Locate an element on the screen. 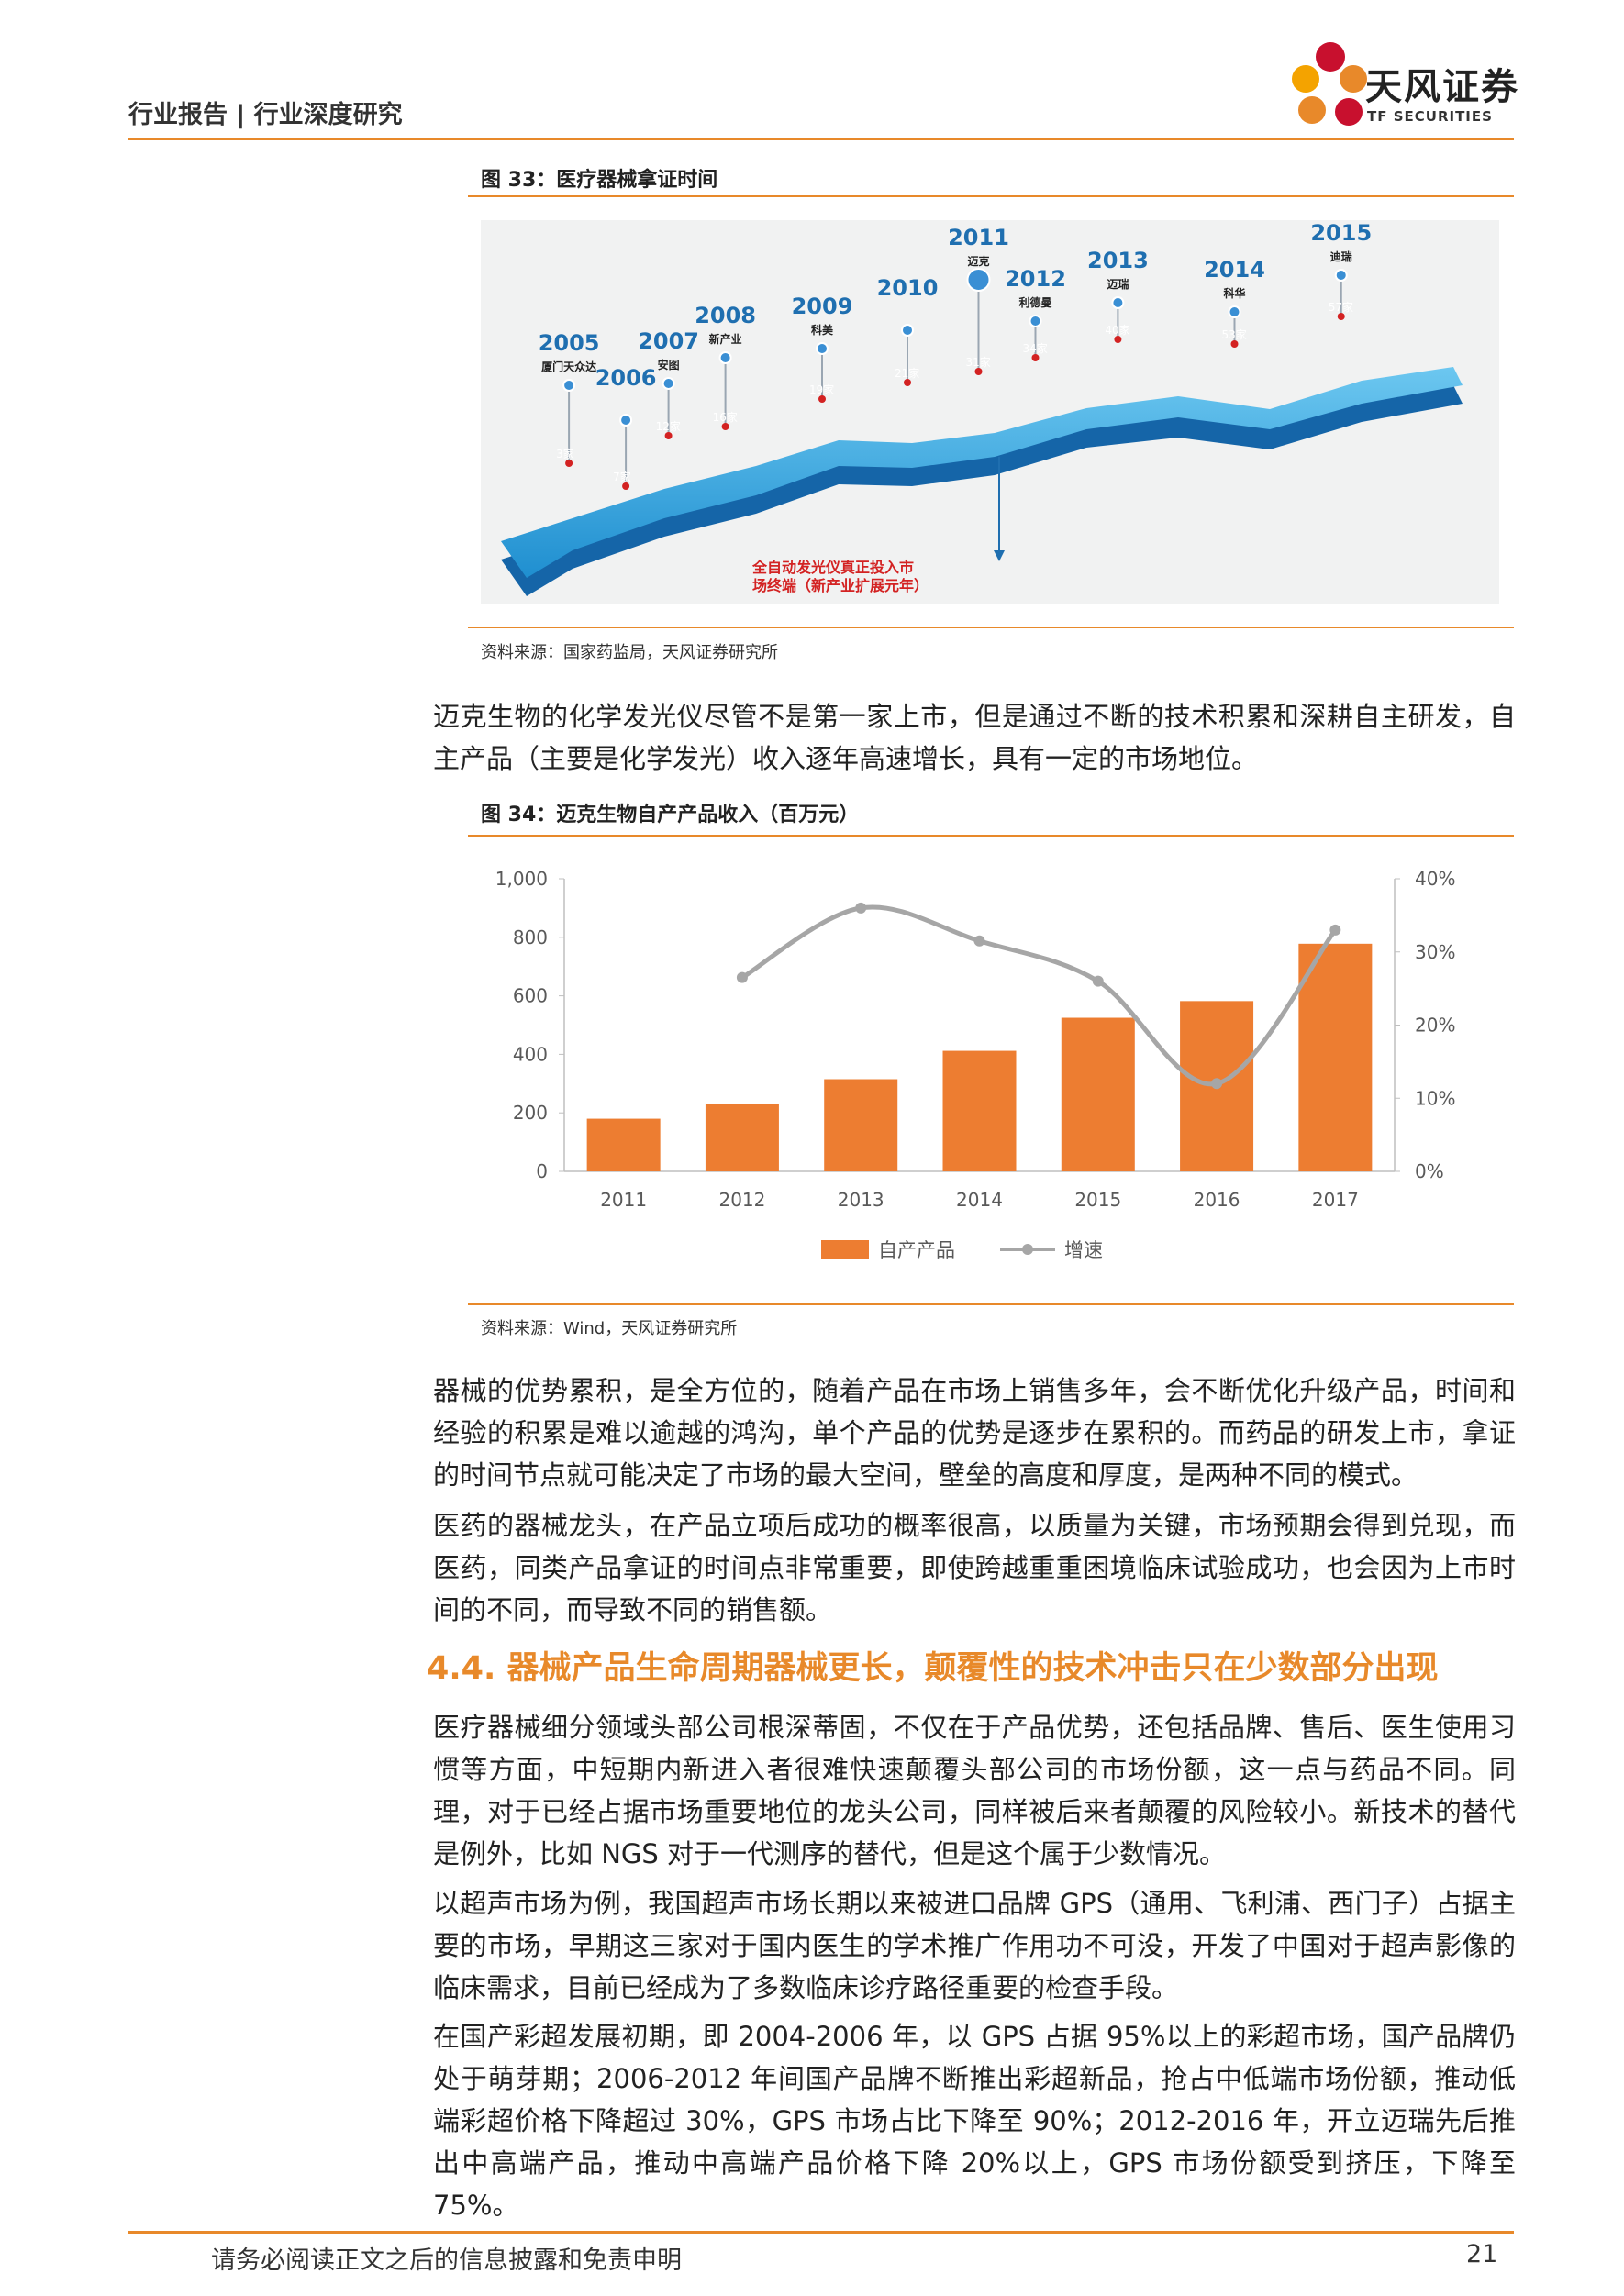 The image size is (1624, 2296). milestone-company: 利德曼 is located at coordinates (1034, 302).